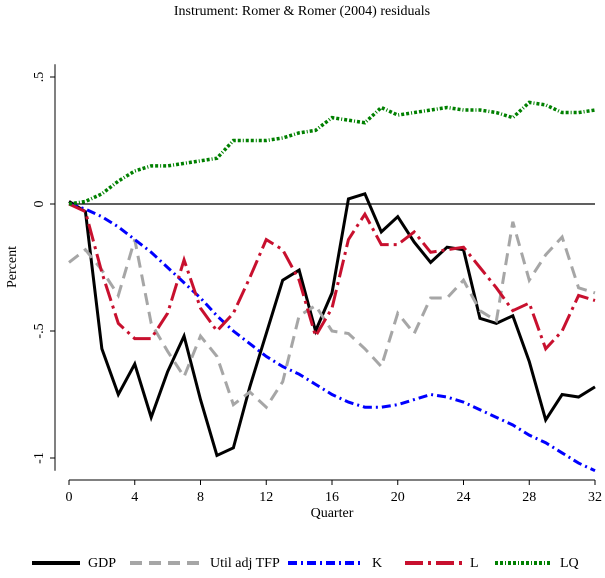  I want to click on y-tick-label: .5, so click(39, 77).